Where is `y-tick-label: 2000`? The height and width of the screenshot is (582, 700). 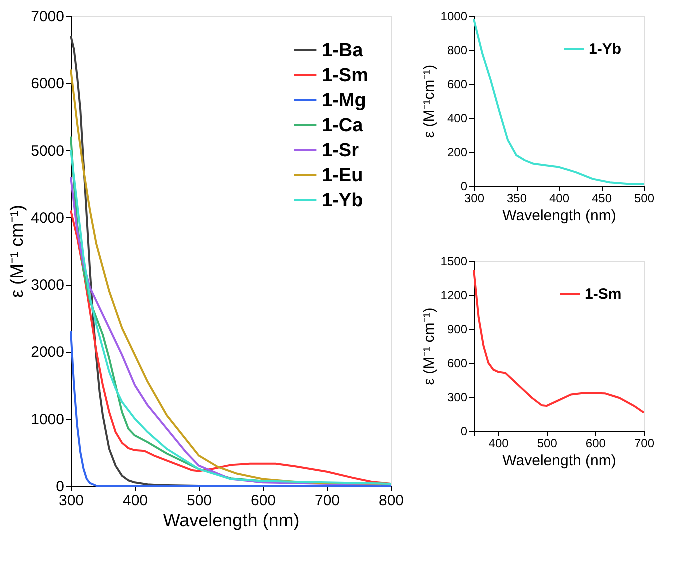
y-tick-label: 2000 is located at coordinates (47, 353).